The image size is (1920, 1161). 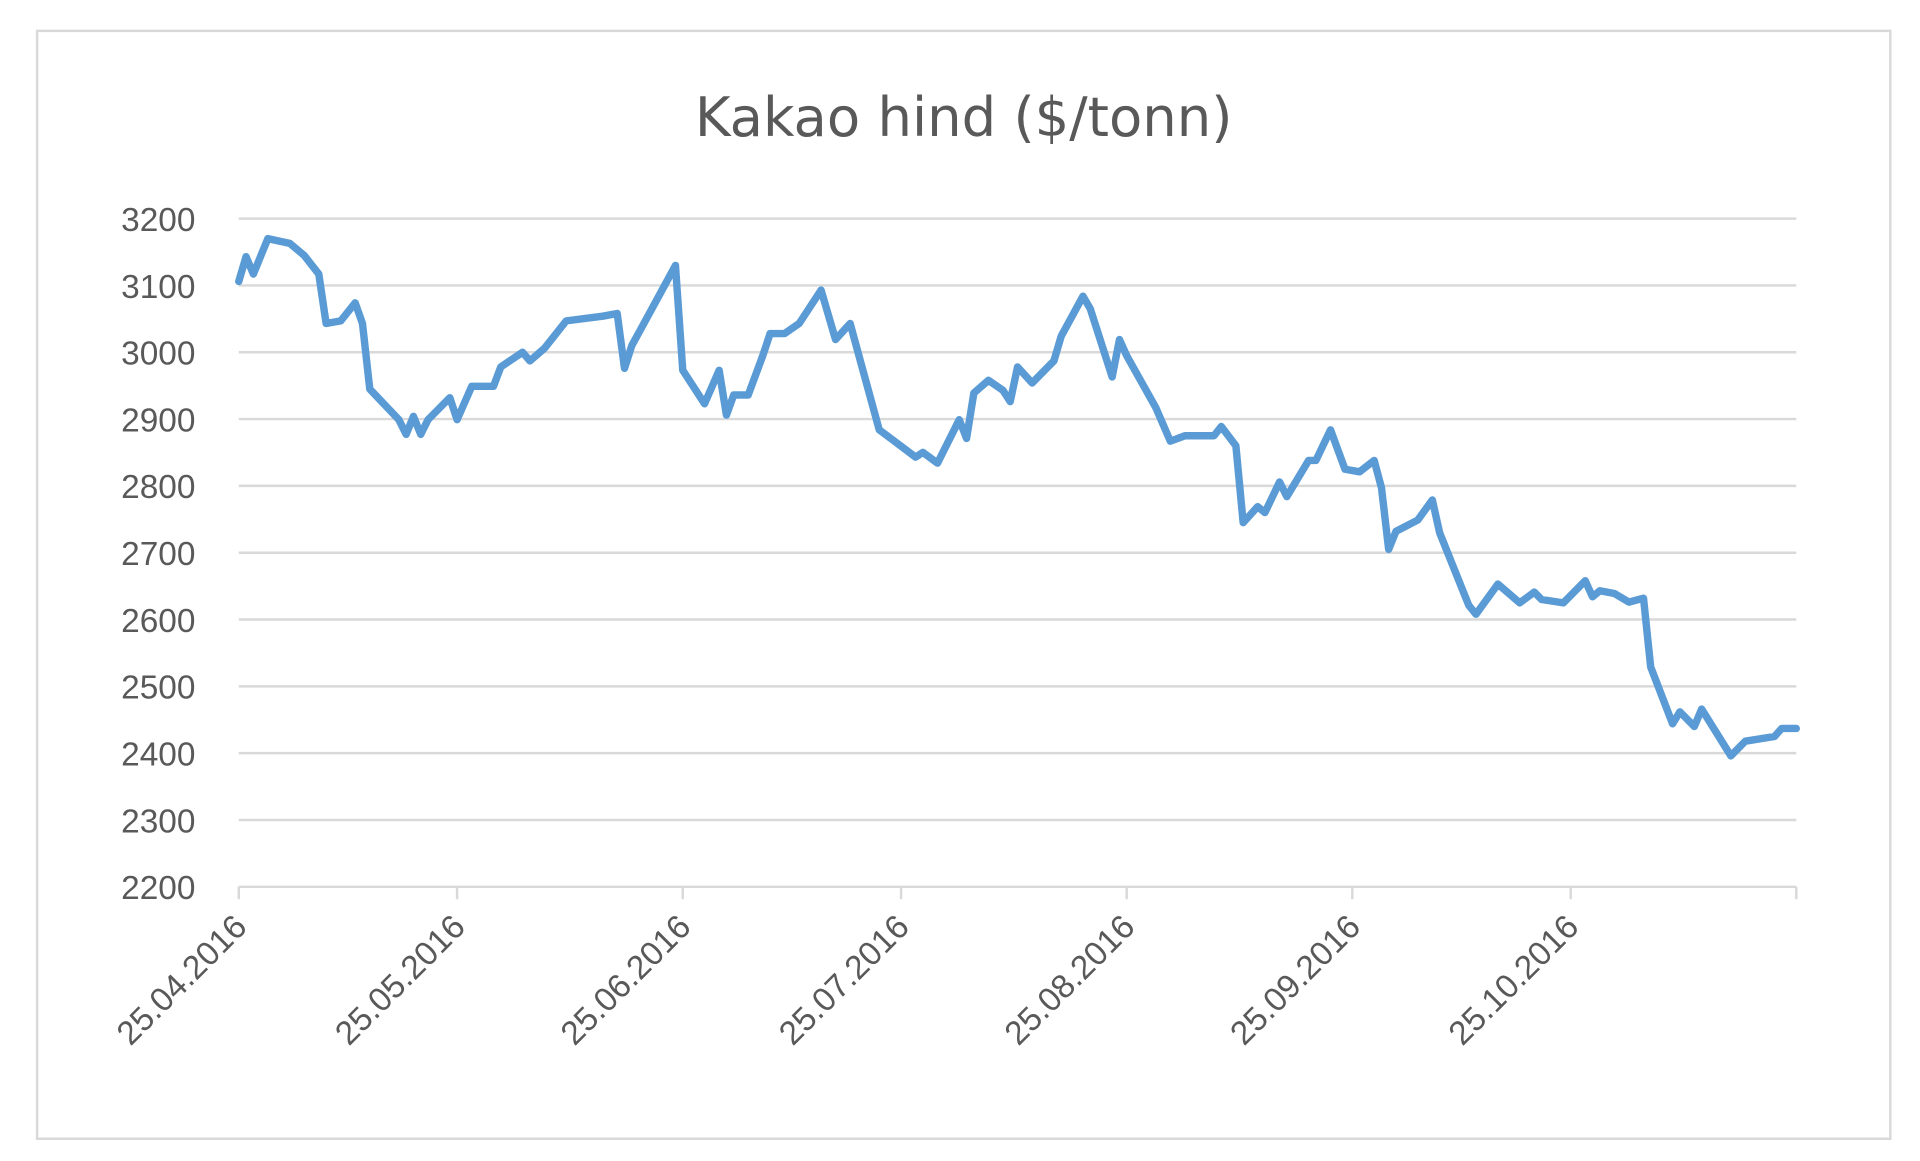 I want to click on chart-title: Kakao hind ($/tonn), so click(x=964, y=117).